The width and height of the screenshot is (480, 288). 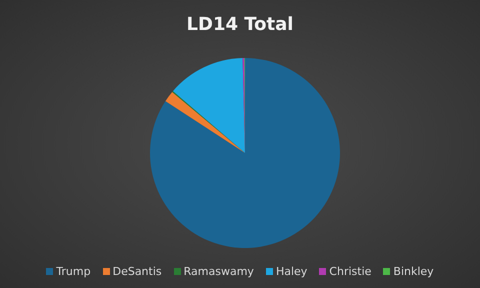 I want to click on chart-title: LD14 Total, so click(x=240, y=24).